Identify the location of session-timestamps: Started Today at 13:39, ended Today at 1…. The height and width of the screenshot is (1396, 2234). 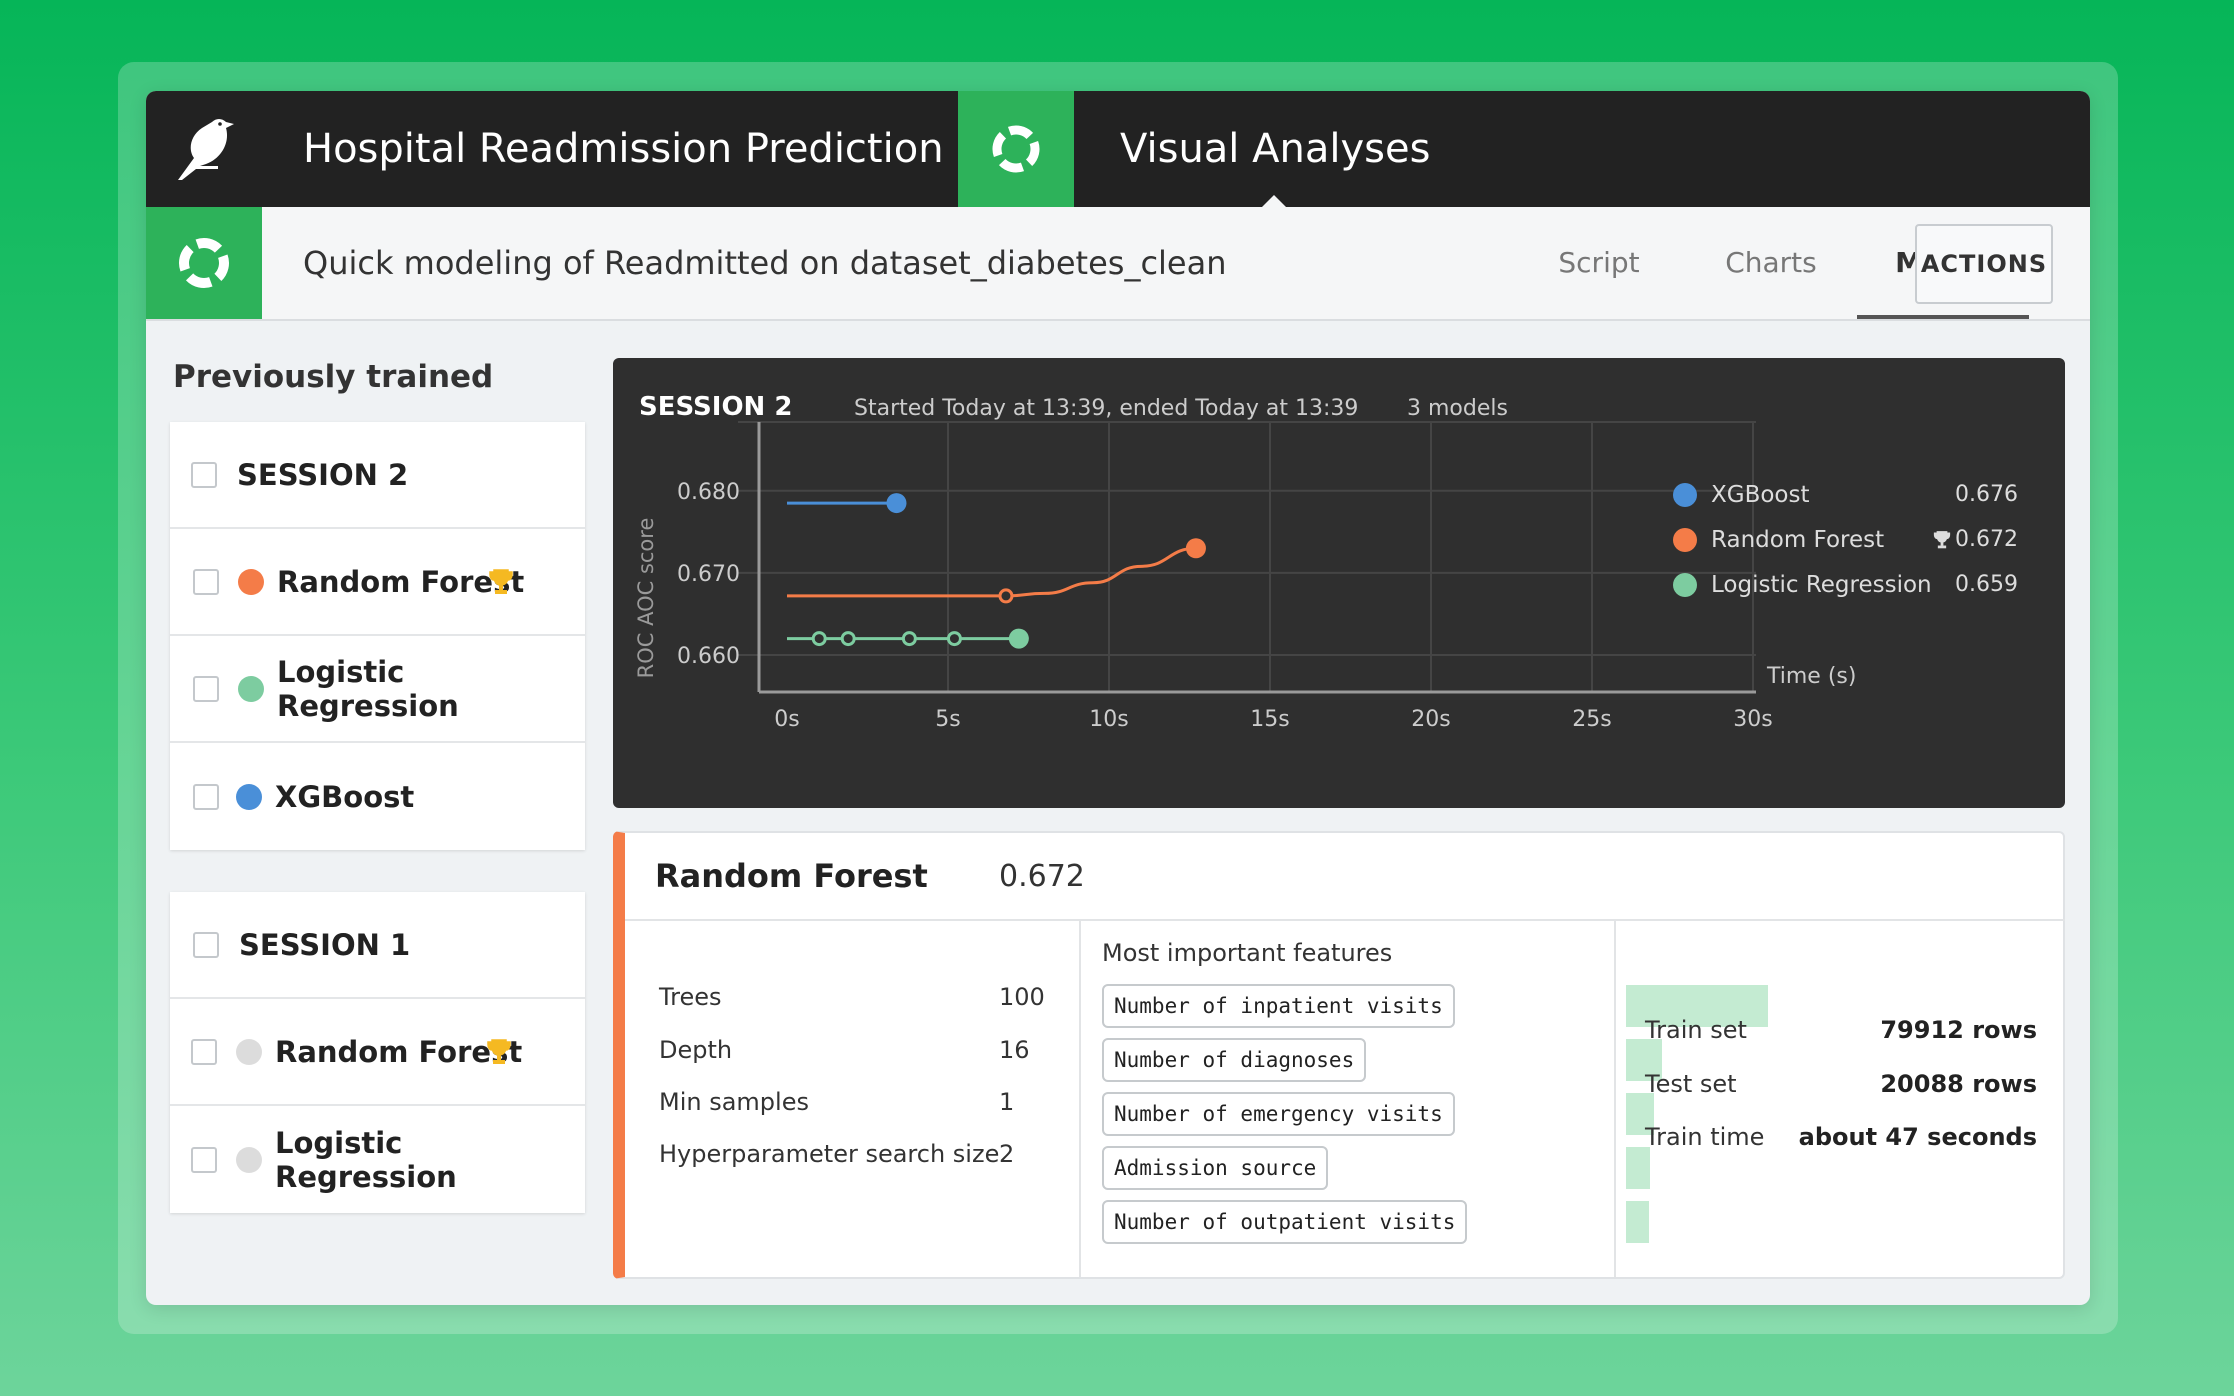
(1106, 408).